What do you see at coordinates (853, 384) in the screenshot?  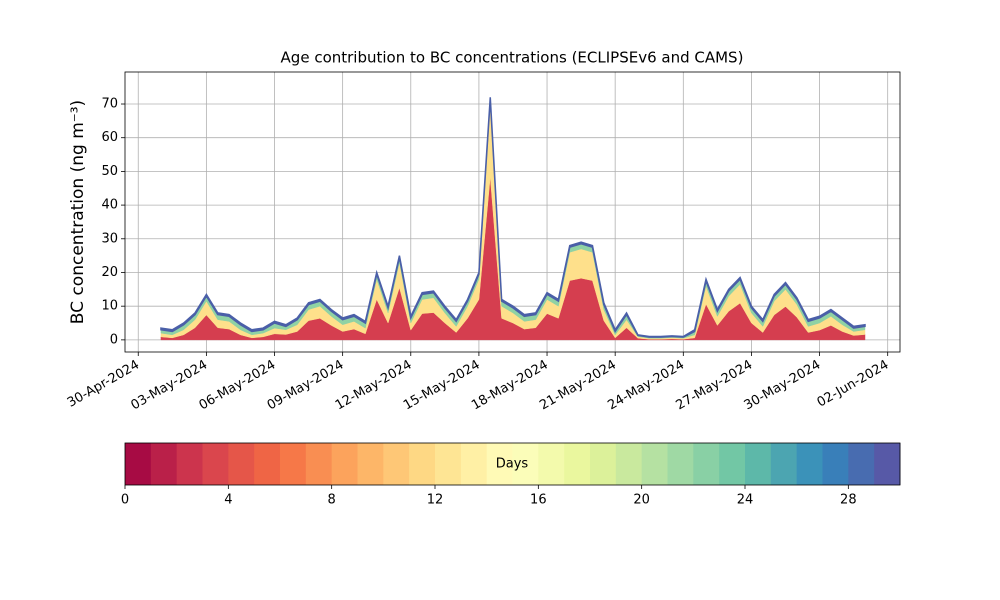 I see `x-tick-label: 02-Jun-2024` at bounding box center [853, 384].